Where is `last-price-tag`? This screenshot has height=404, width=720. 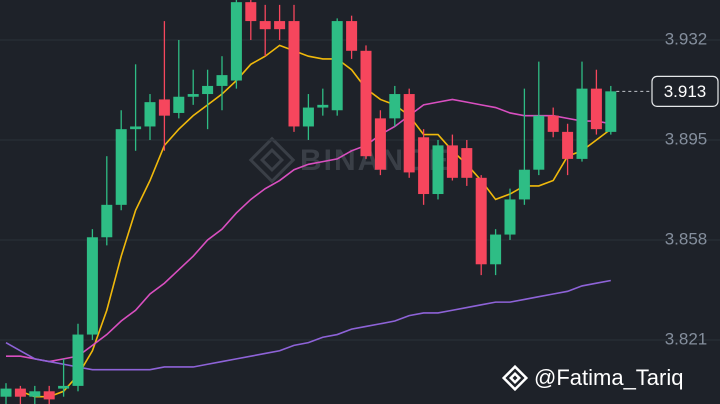 last-price-tag is located at coordinates (685, 91).